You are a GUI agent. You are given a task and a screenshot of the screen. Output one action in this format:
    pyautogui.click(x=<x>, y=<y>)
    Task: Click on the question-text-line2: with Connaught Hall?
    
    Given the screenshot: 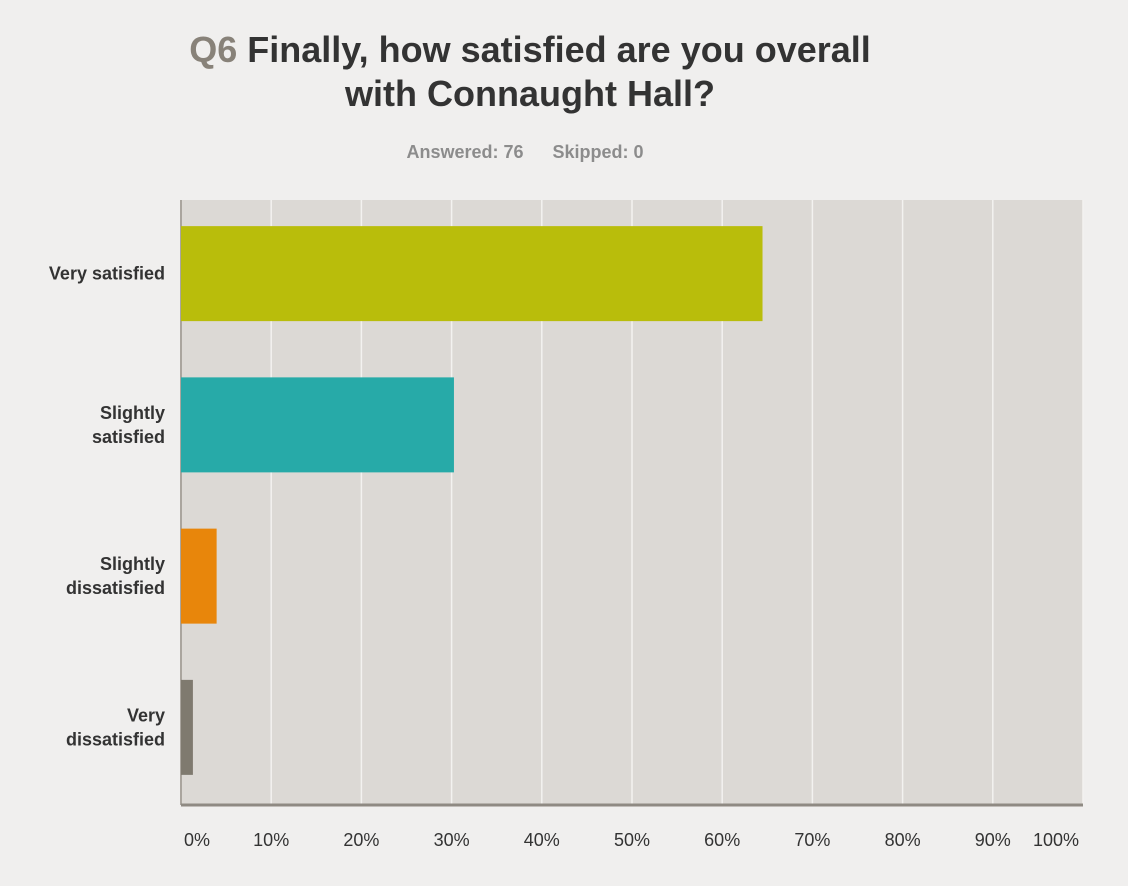 What is the action you would take?
    pyautogui.click(x=530, y=93)
    